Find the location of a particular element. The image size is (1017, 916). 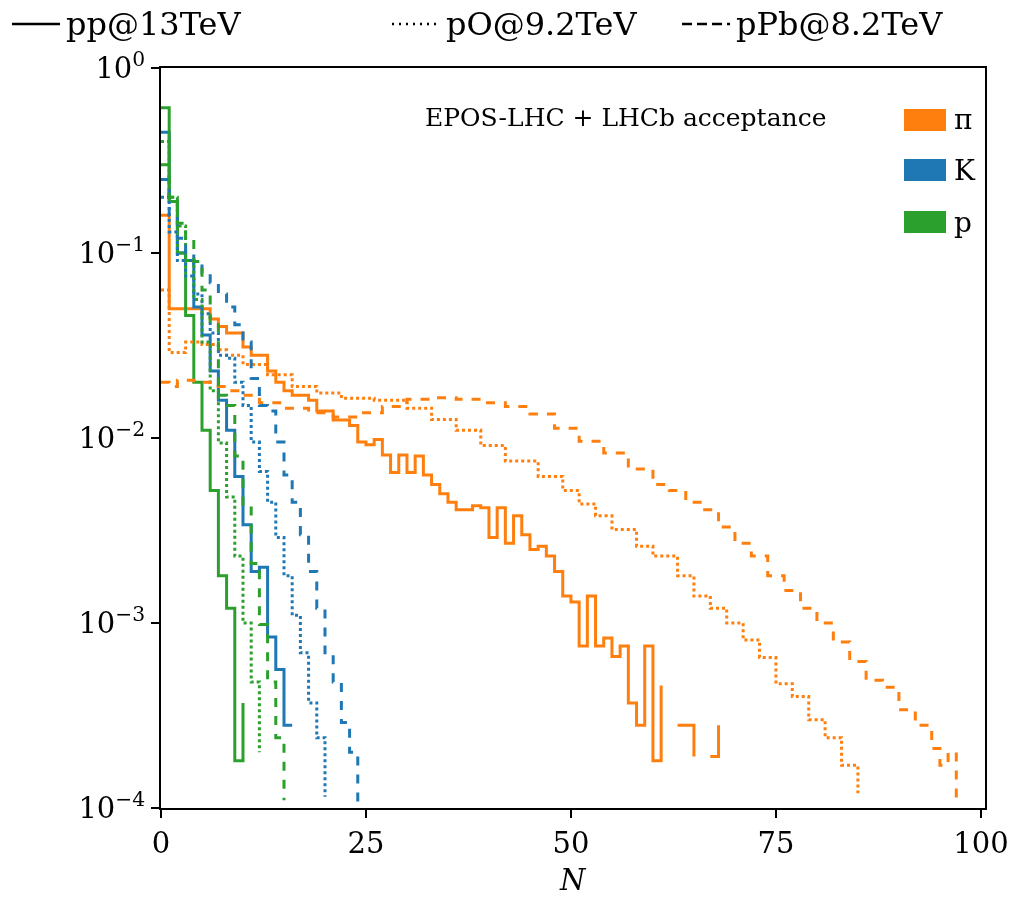

annotation: EPOS-LHC + LHCb acceptance is located at coordinates (626, 117).